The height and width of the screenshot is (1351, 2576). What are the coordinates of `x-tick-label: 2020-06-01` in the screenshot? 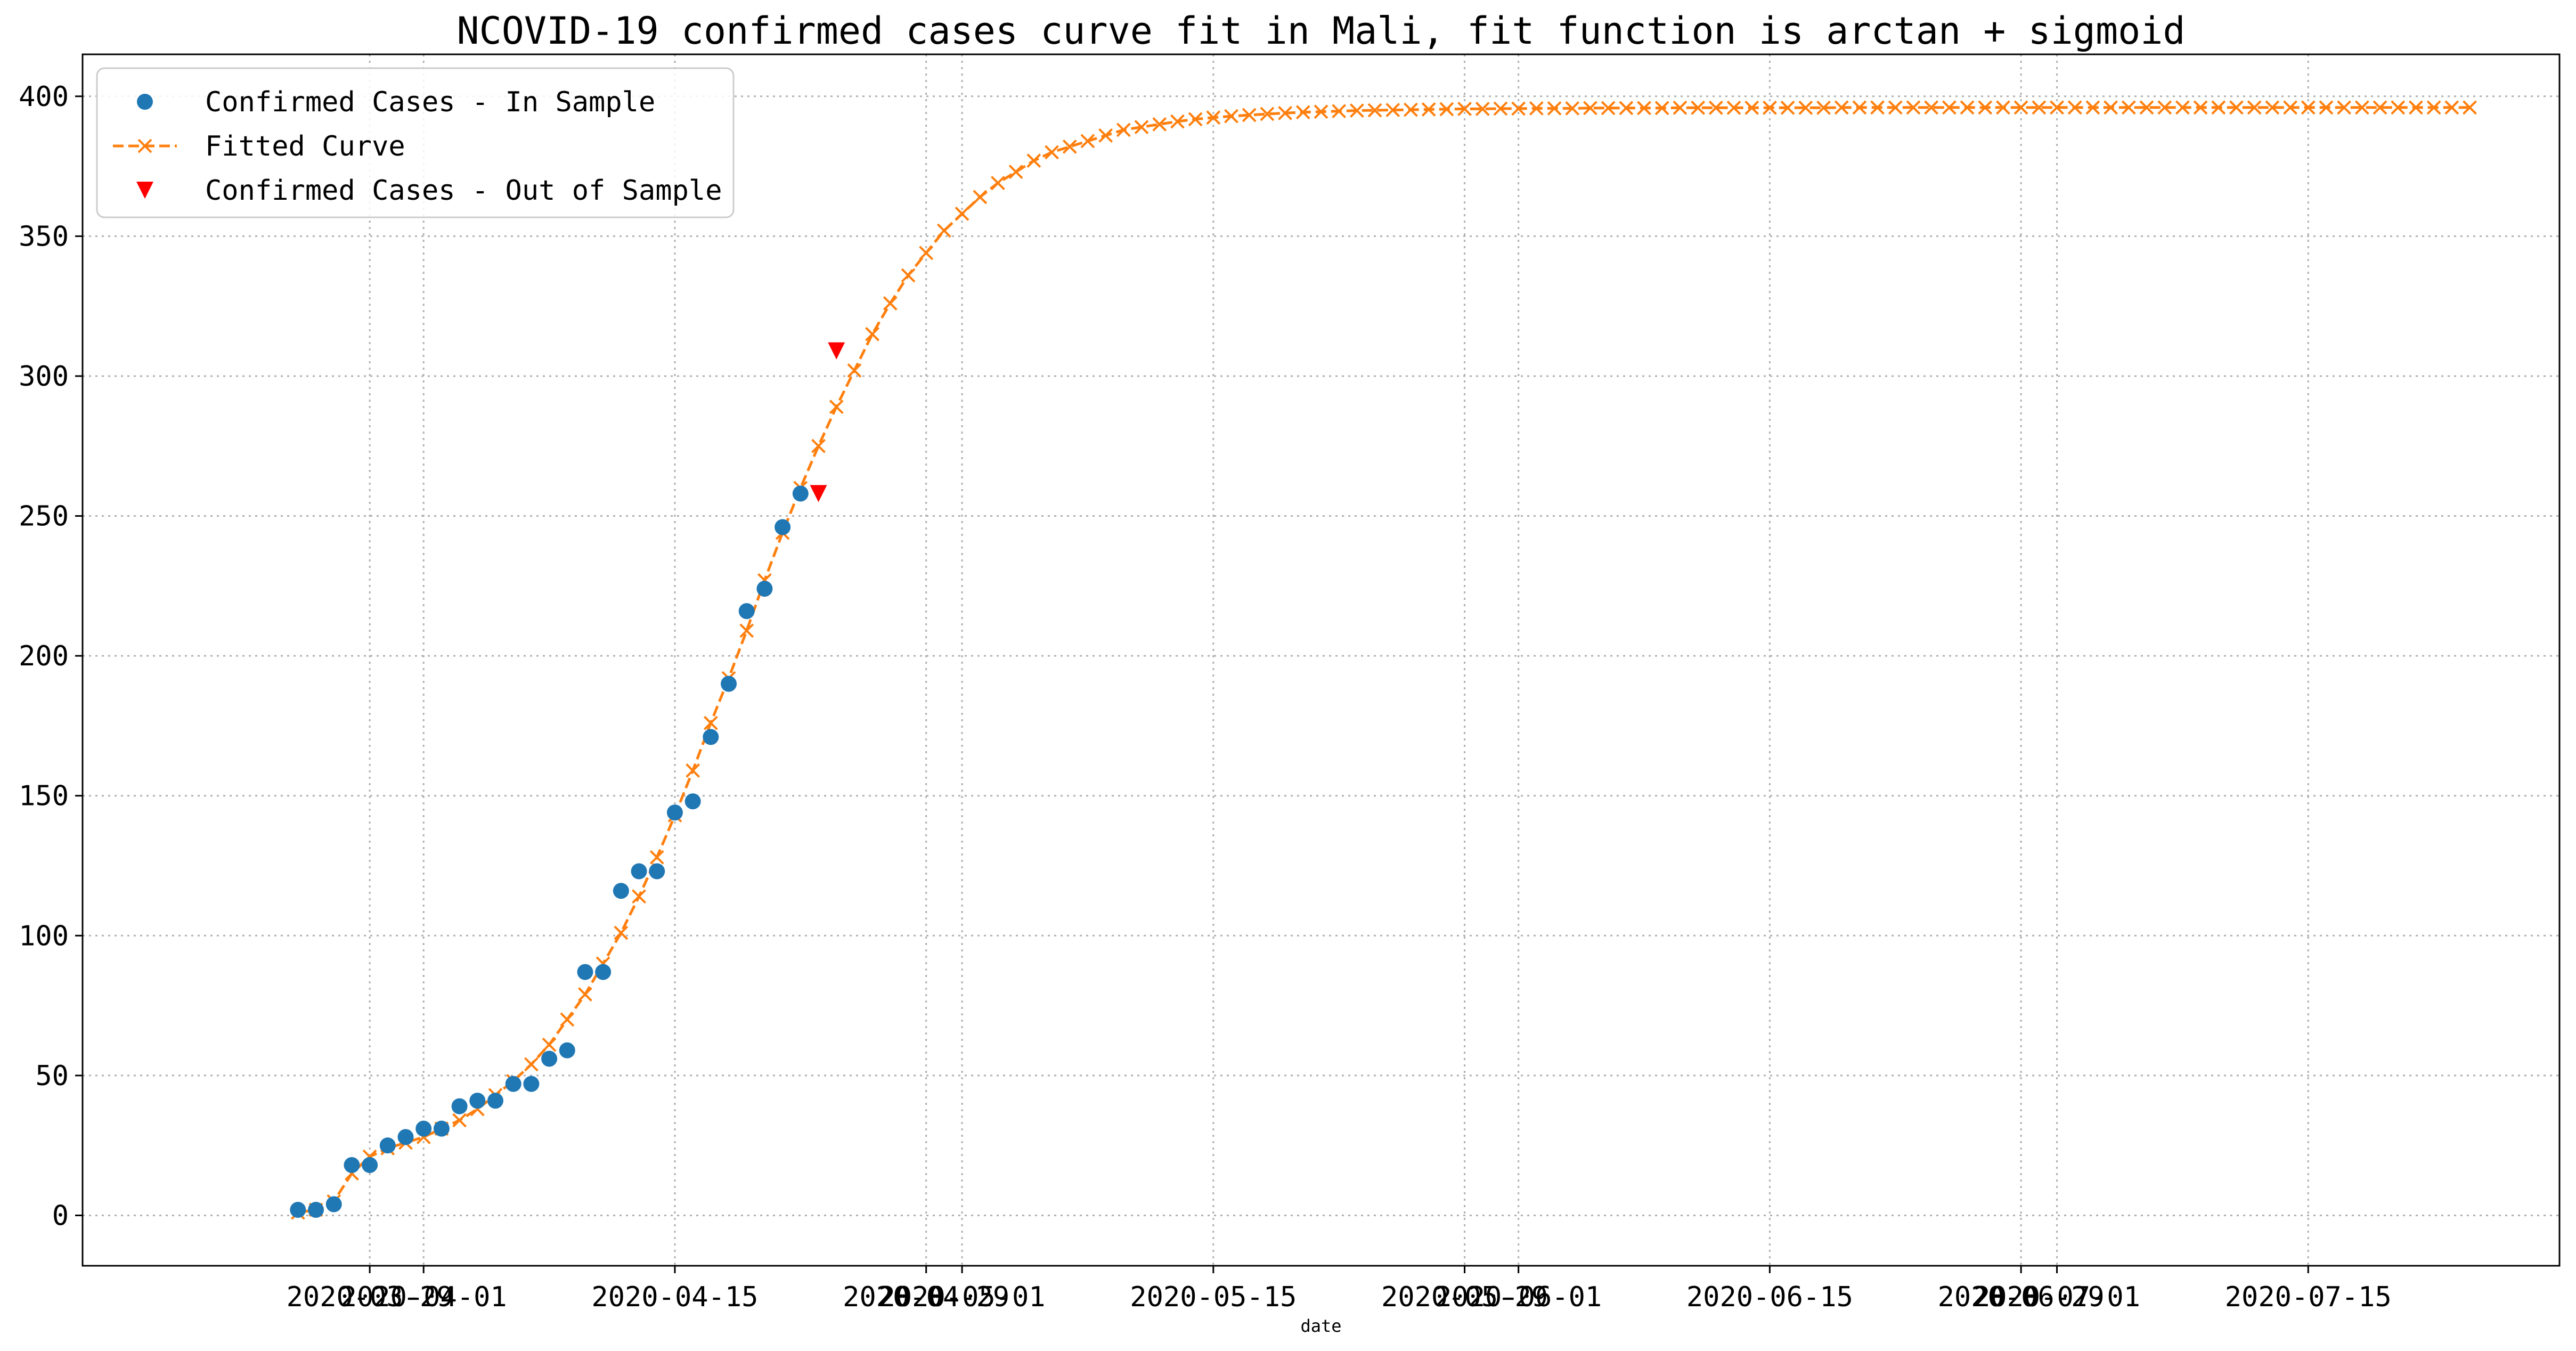 It's located at (1518, 1297).